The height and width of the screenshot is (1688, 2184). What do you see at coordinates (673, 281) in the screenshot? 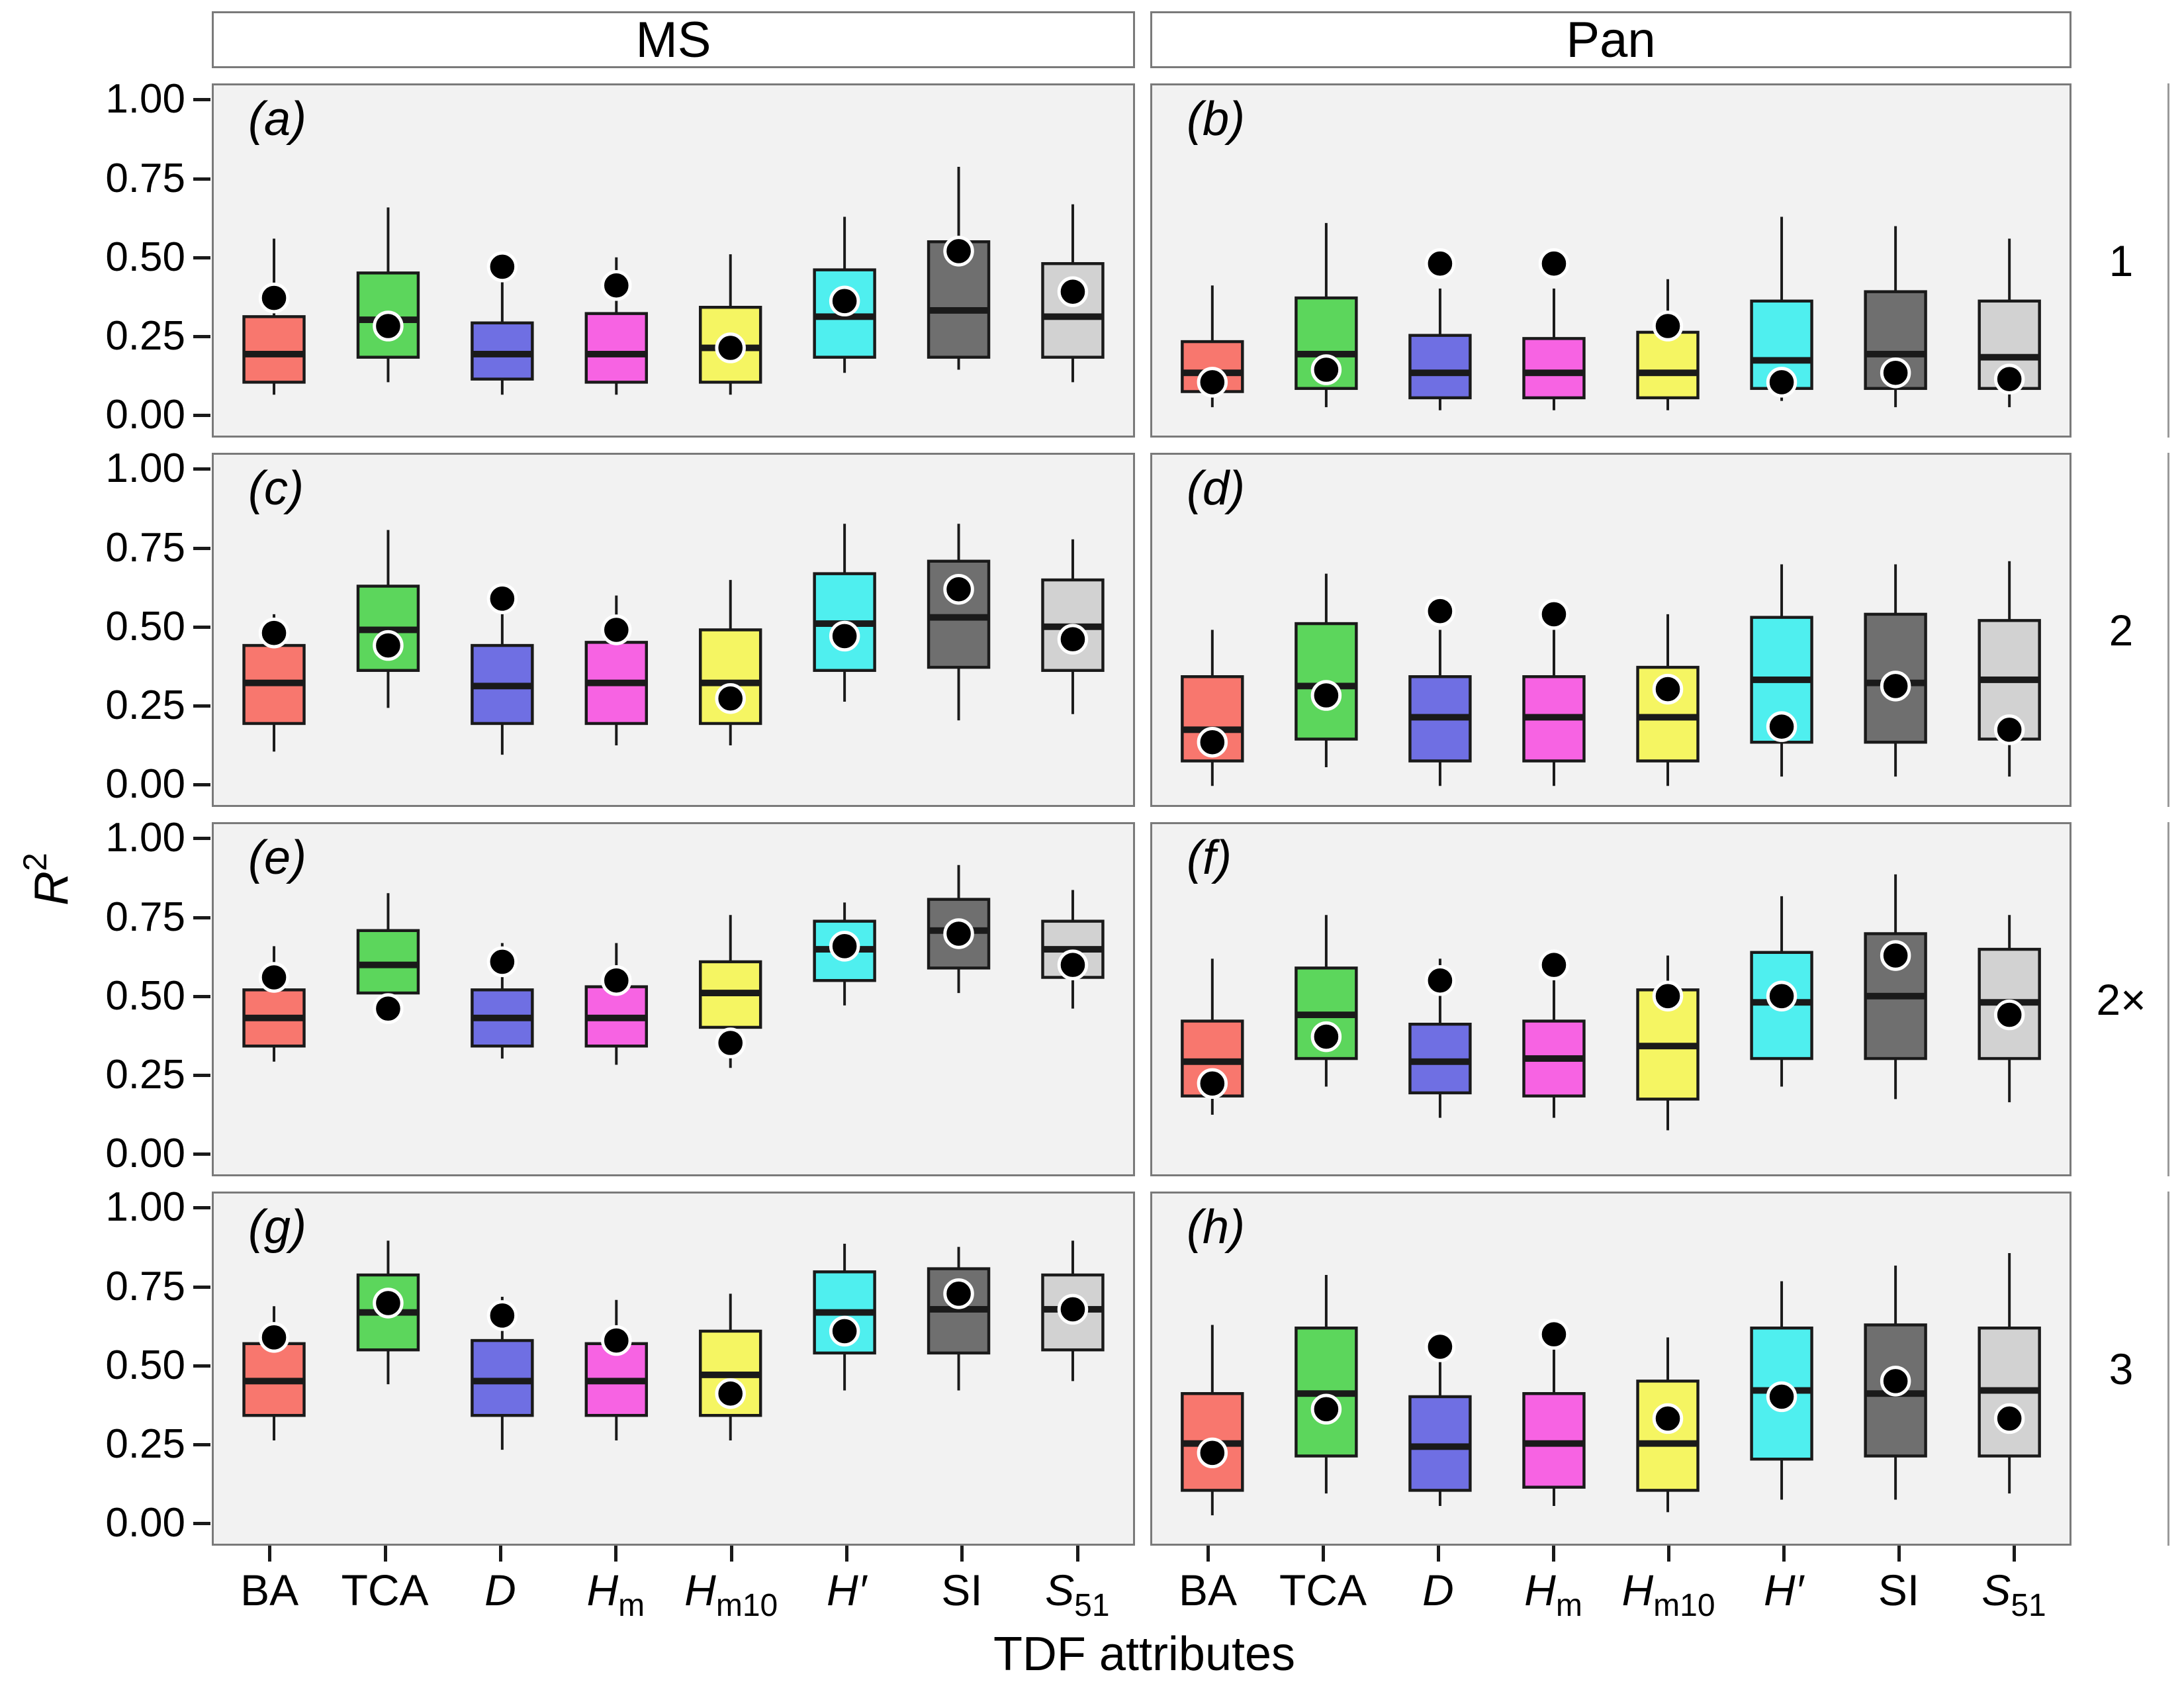
I see `boxplot-canvas-a` at bounding box center [673, 281].